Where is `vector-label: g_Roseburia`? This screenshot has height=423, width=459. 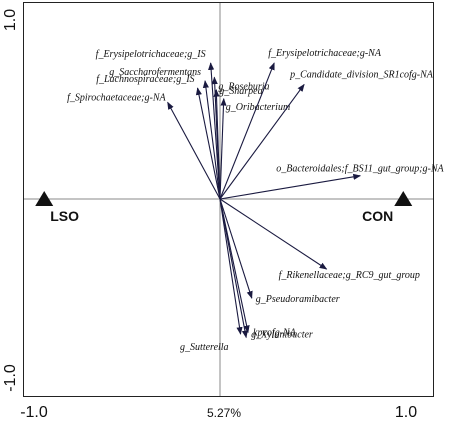
vector-label: g_Roseburia is located at coordinates (243, 86).